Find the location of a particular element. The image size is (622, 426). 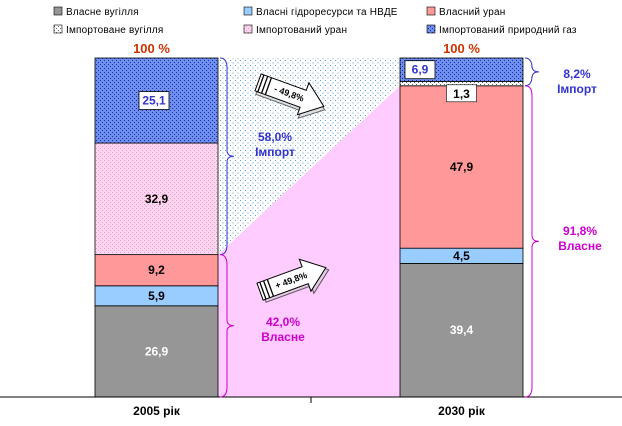

data-label: 25,1 is located at coordinates (154, 101).